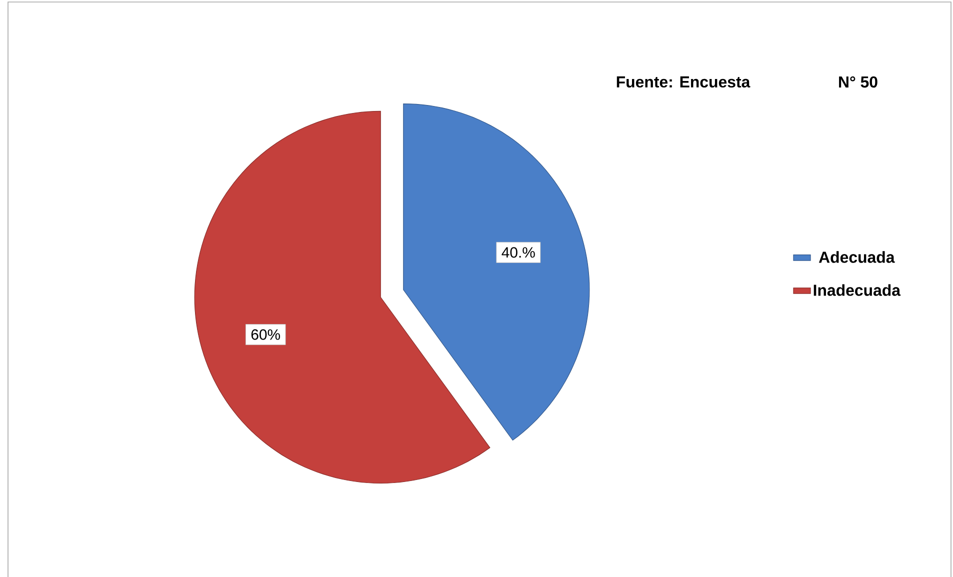 The image size is (953, 577). I want to click on data-label: 60%, so click(265, 334).